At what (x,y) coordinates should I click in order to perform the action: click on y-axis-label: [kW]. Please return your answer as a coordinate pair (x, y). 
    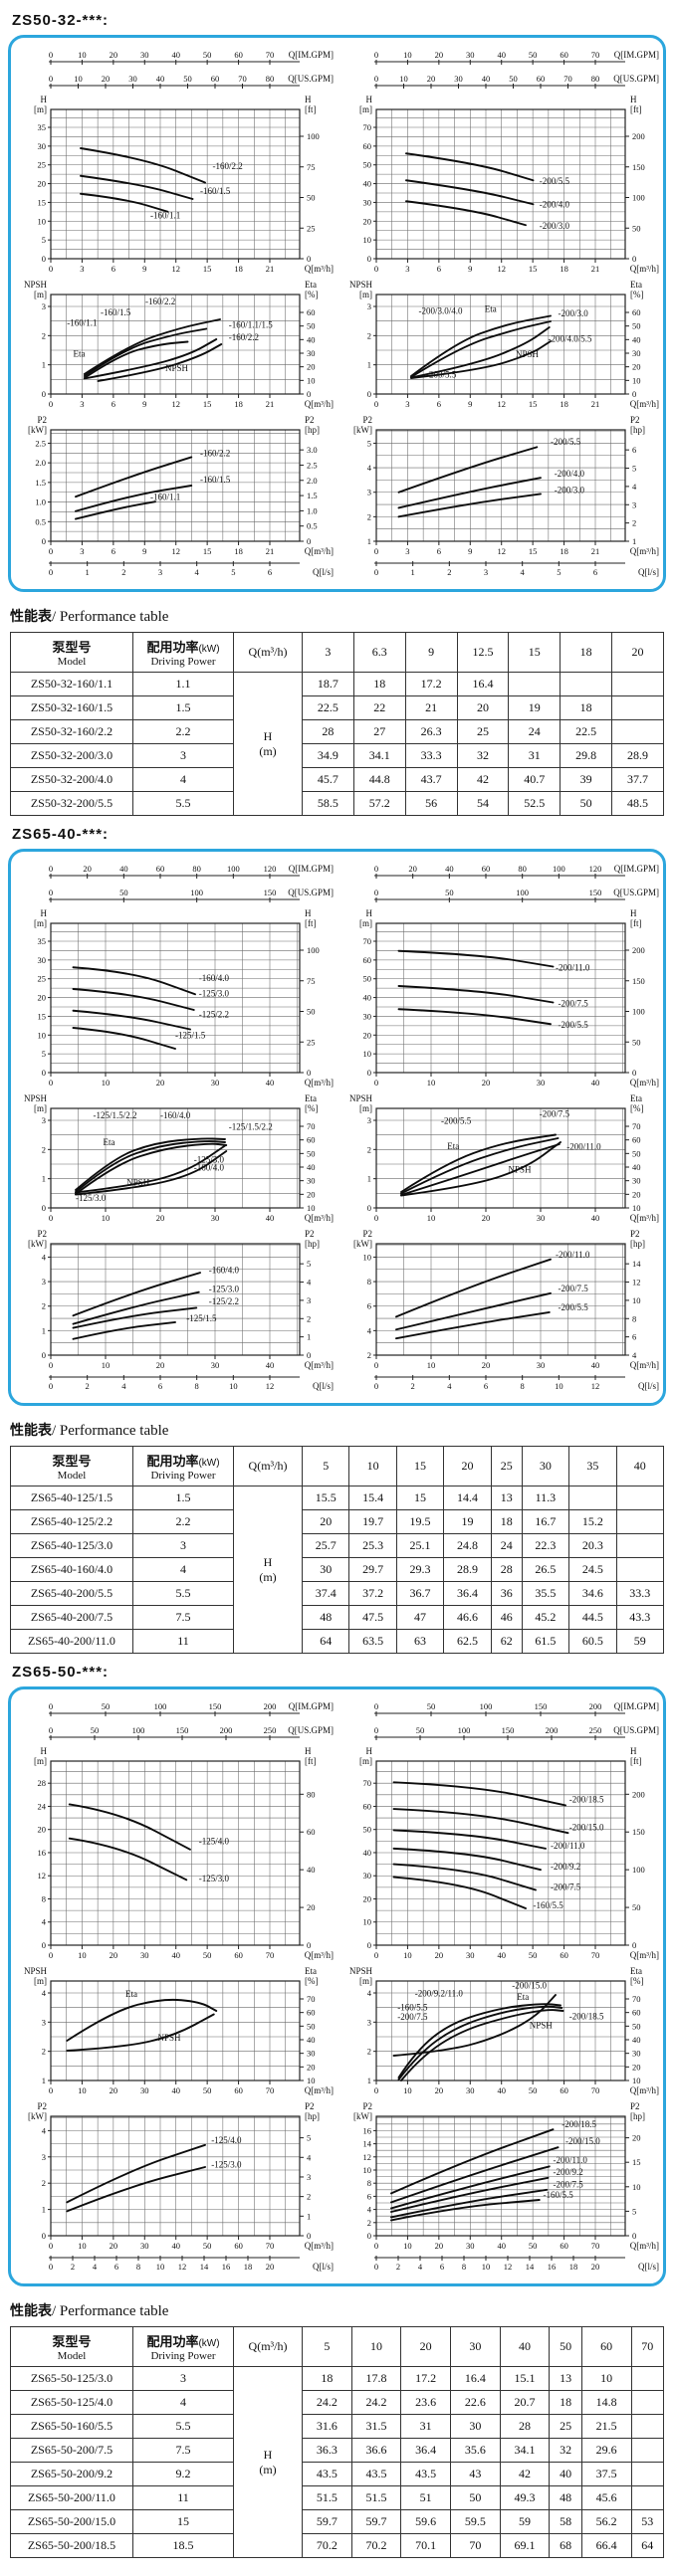
    Looking at the image, I should click on (38, 1244).